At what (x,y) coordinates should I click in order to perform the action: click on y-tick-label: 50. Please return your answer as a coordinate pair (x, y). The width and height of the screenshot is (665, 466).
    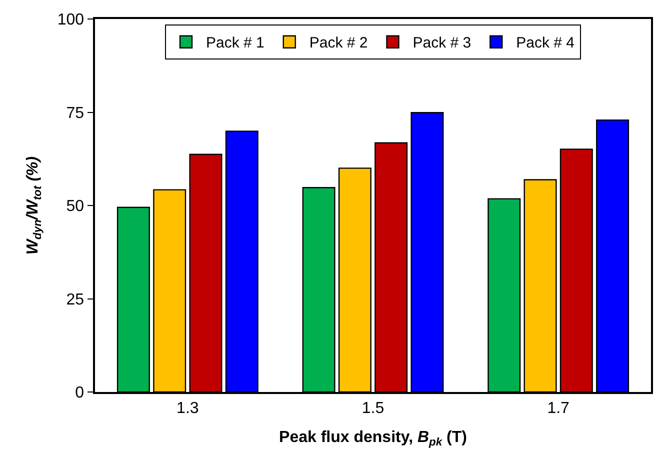
    Looking at the image, I should click on (75, 207).